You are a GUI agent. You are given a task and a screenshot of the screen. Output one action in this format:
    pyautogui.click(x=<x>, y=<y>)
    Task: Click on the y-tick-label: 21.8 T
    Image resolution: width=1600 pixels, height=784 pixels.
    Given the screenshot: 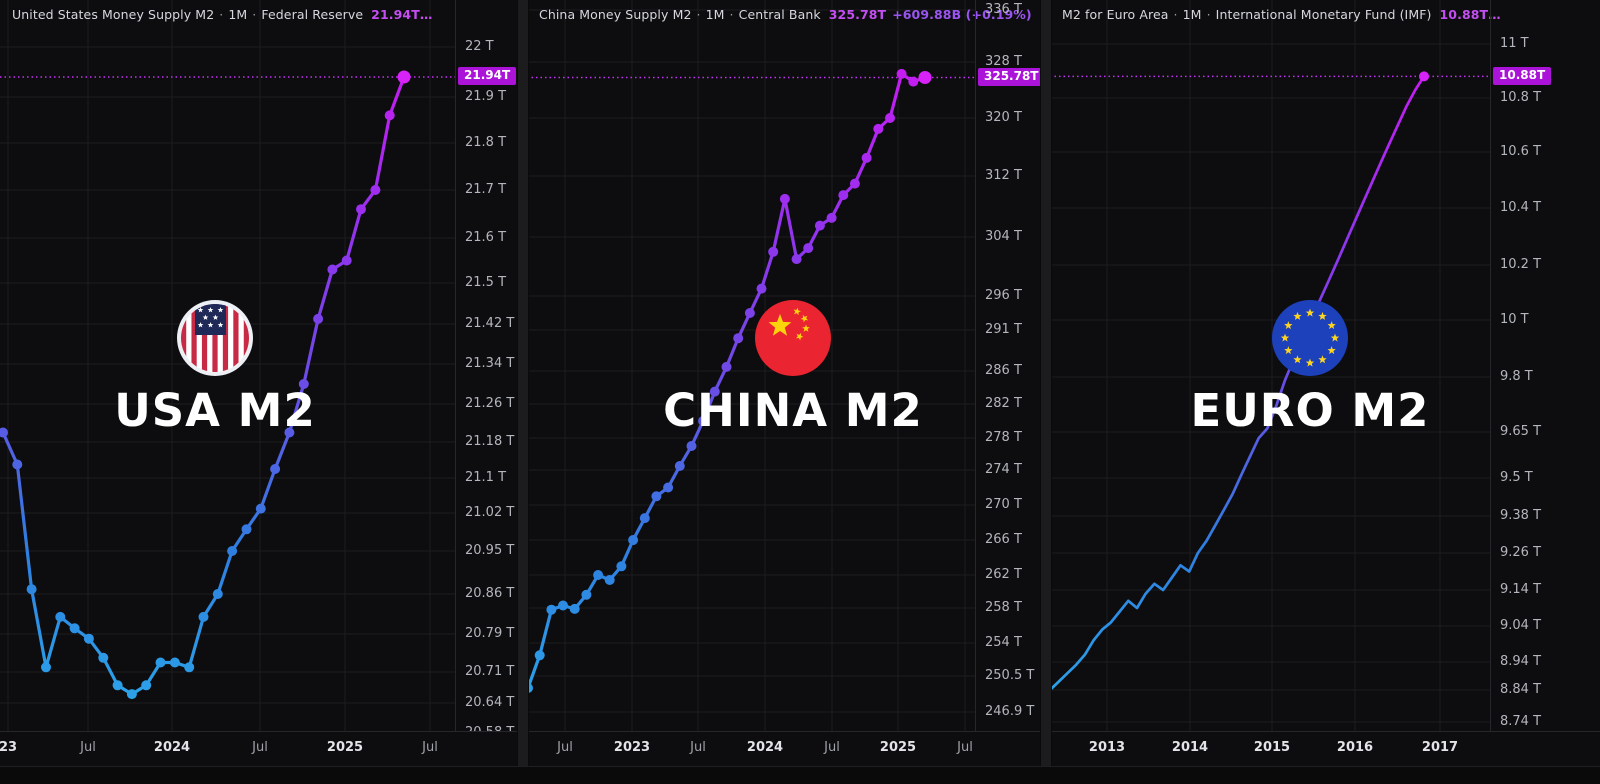 What is the action you would take?
    pyautogui.click(x=486, y=142)
    